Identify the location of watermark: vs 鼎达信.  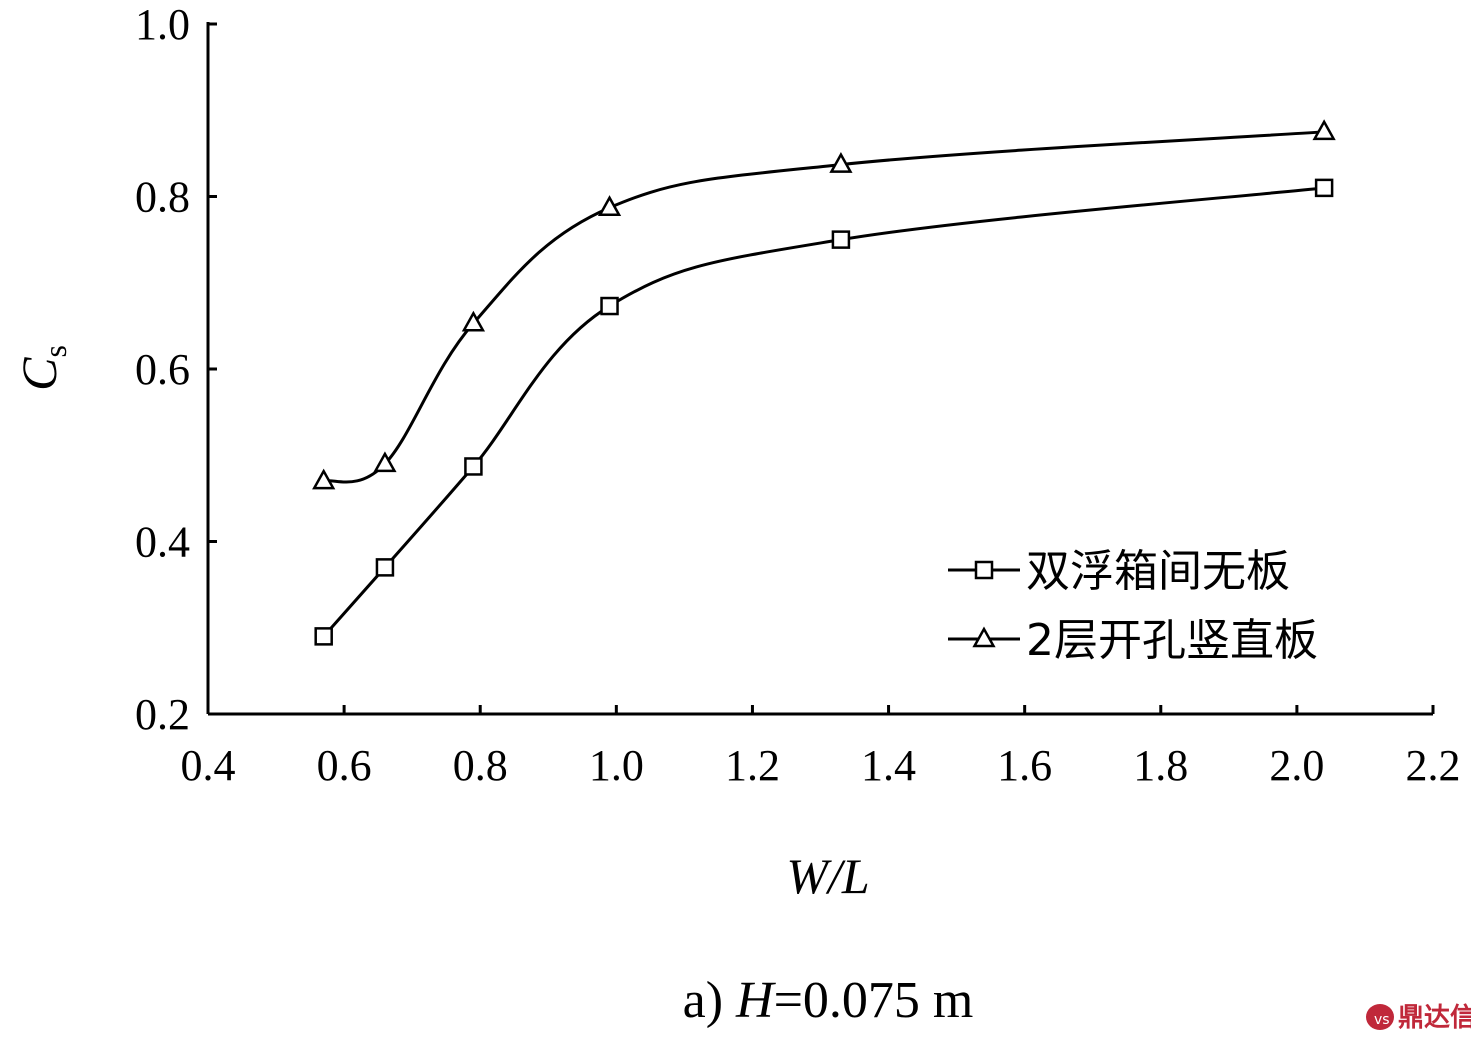
(1418, 1018).